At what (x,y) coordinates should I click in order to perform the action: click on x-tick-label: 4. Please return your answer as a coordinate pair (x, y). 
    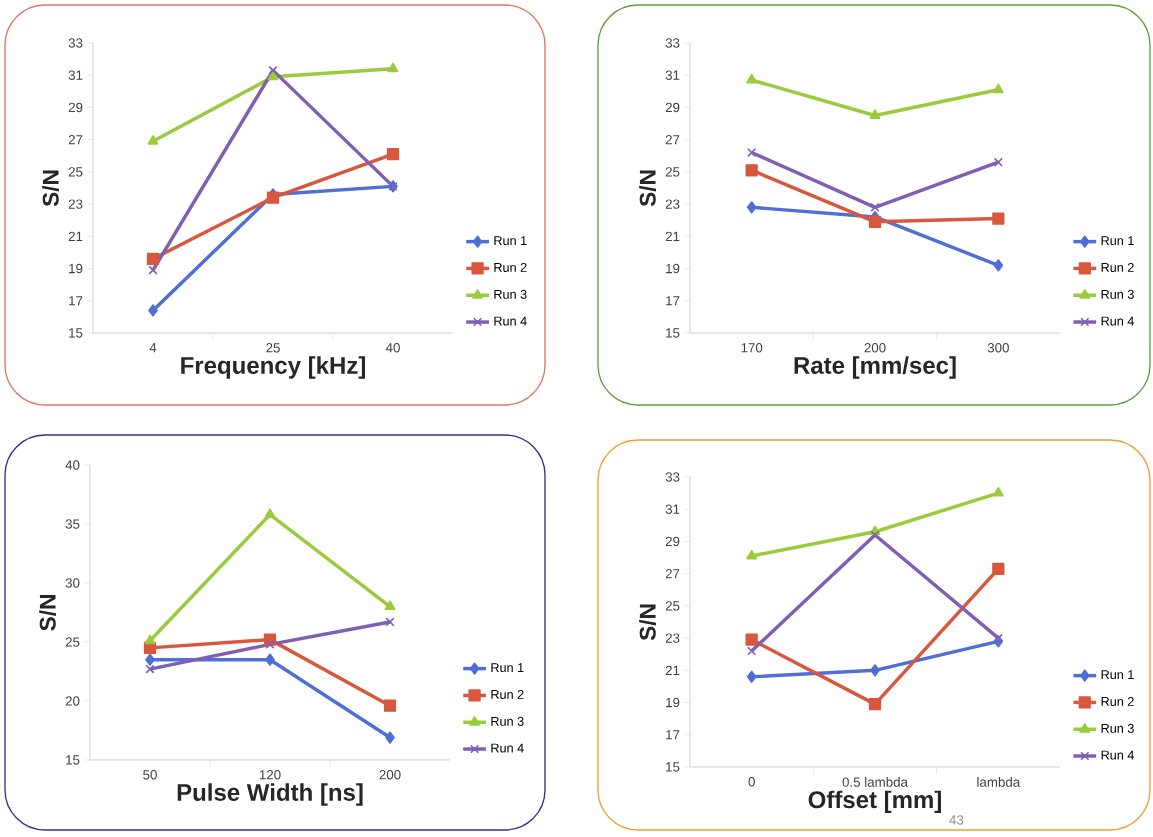
    Looking at the image, I should click on (153, 348).